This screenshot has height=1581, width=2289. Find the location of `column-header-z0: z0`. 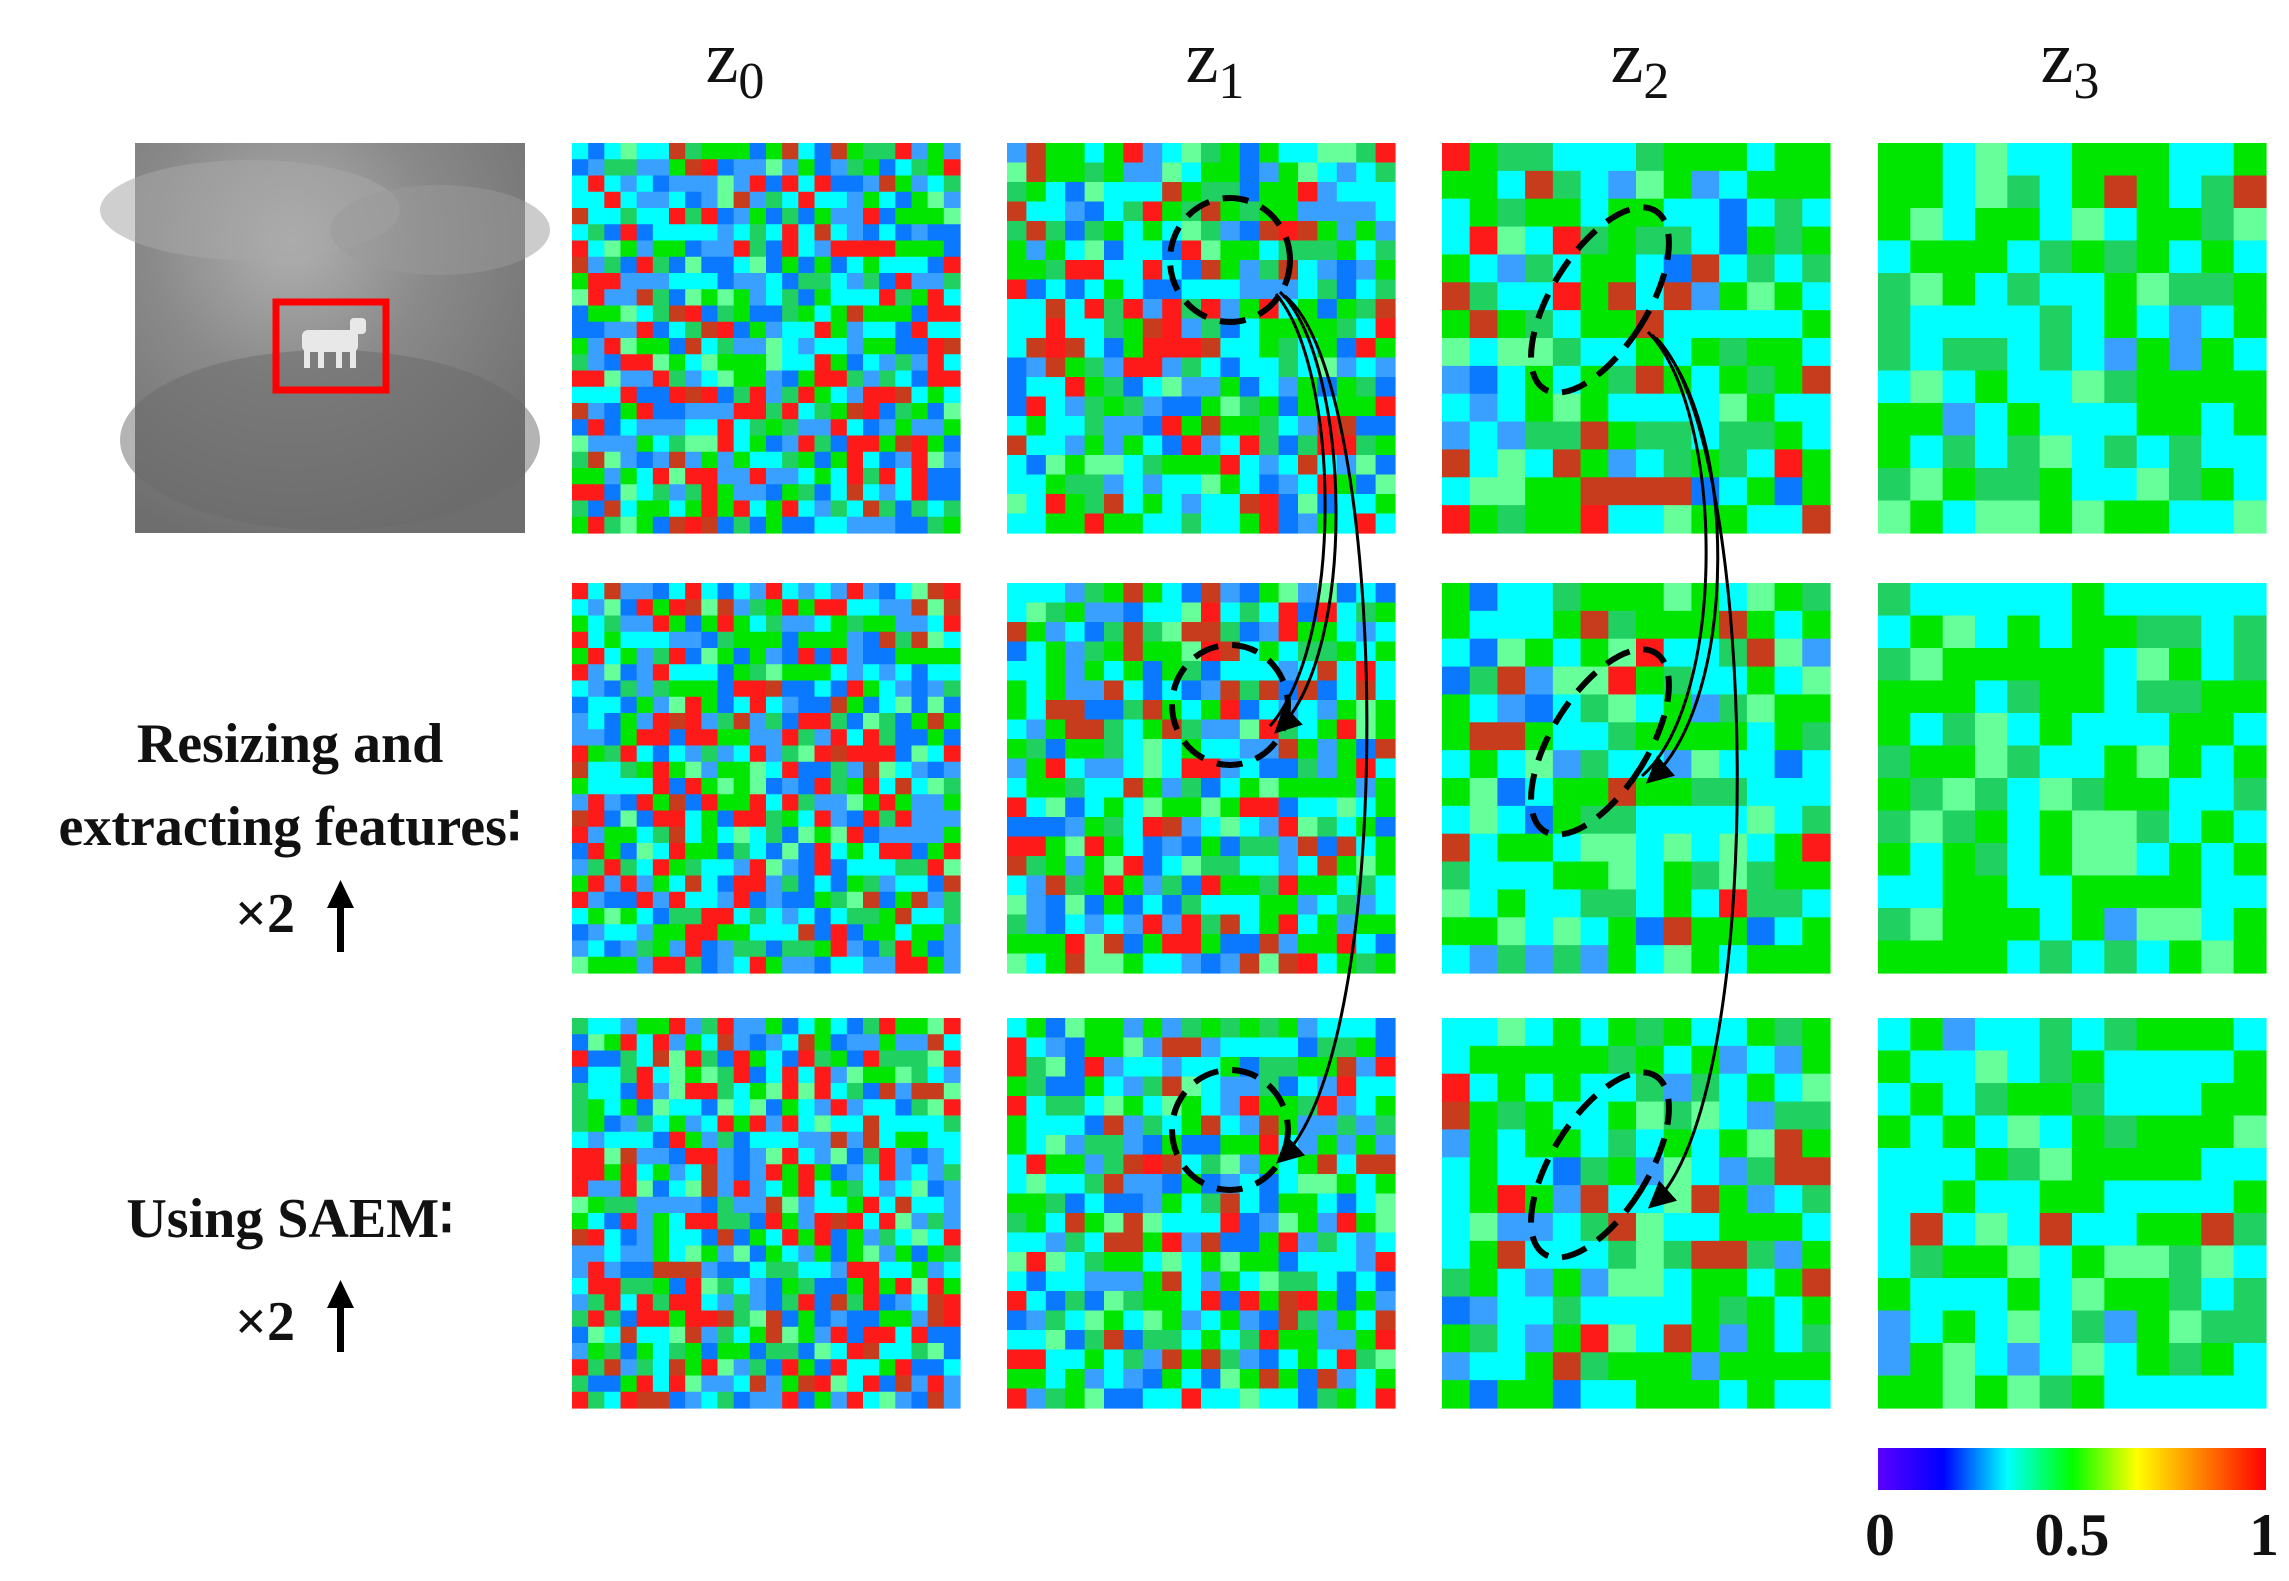

column-header-z0: z0 is located at coordinates (735, 63).